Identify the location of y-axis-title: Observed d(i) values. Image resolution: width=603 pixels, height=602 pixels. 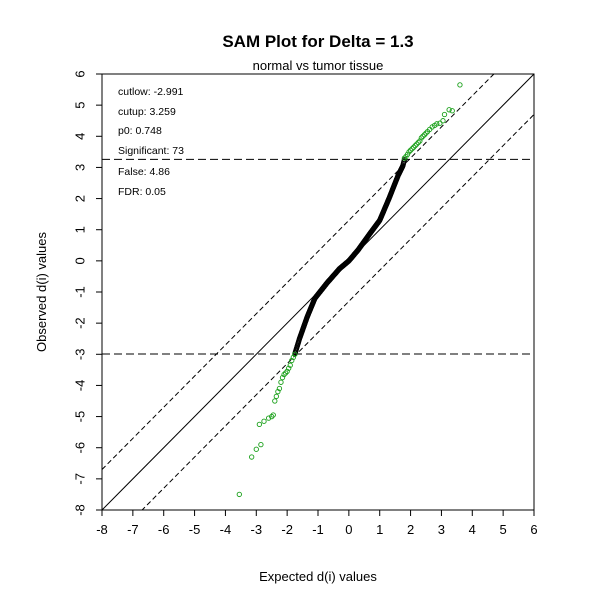
(41, 292).